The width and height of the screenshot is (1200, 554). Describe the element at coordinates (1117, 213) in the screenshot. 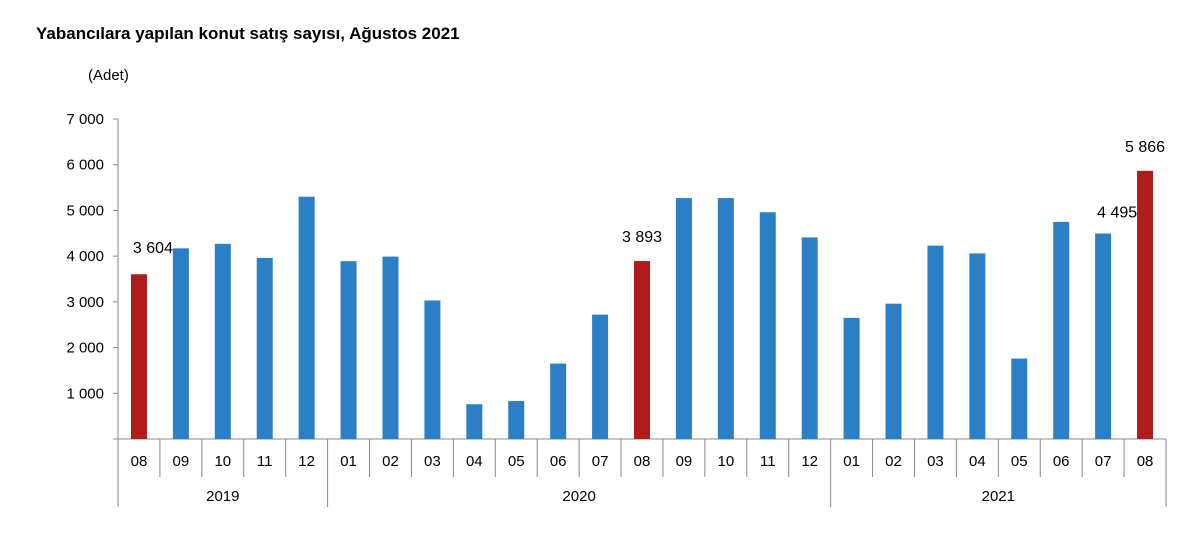

I see `data-label: 4 495` at that location.